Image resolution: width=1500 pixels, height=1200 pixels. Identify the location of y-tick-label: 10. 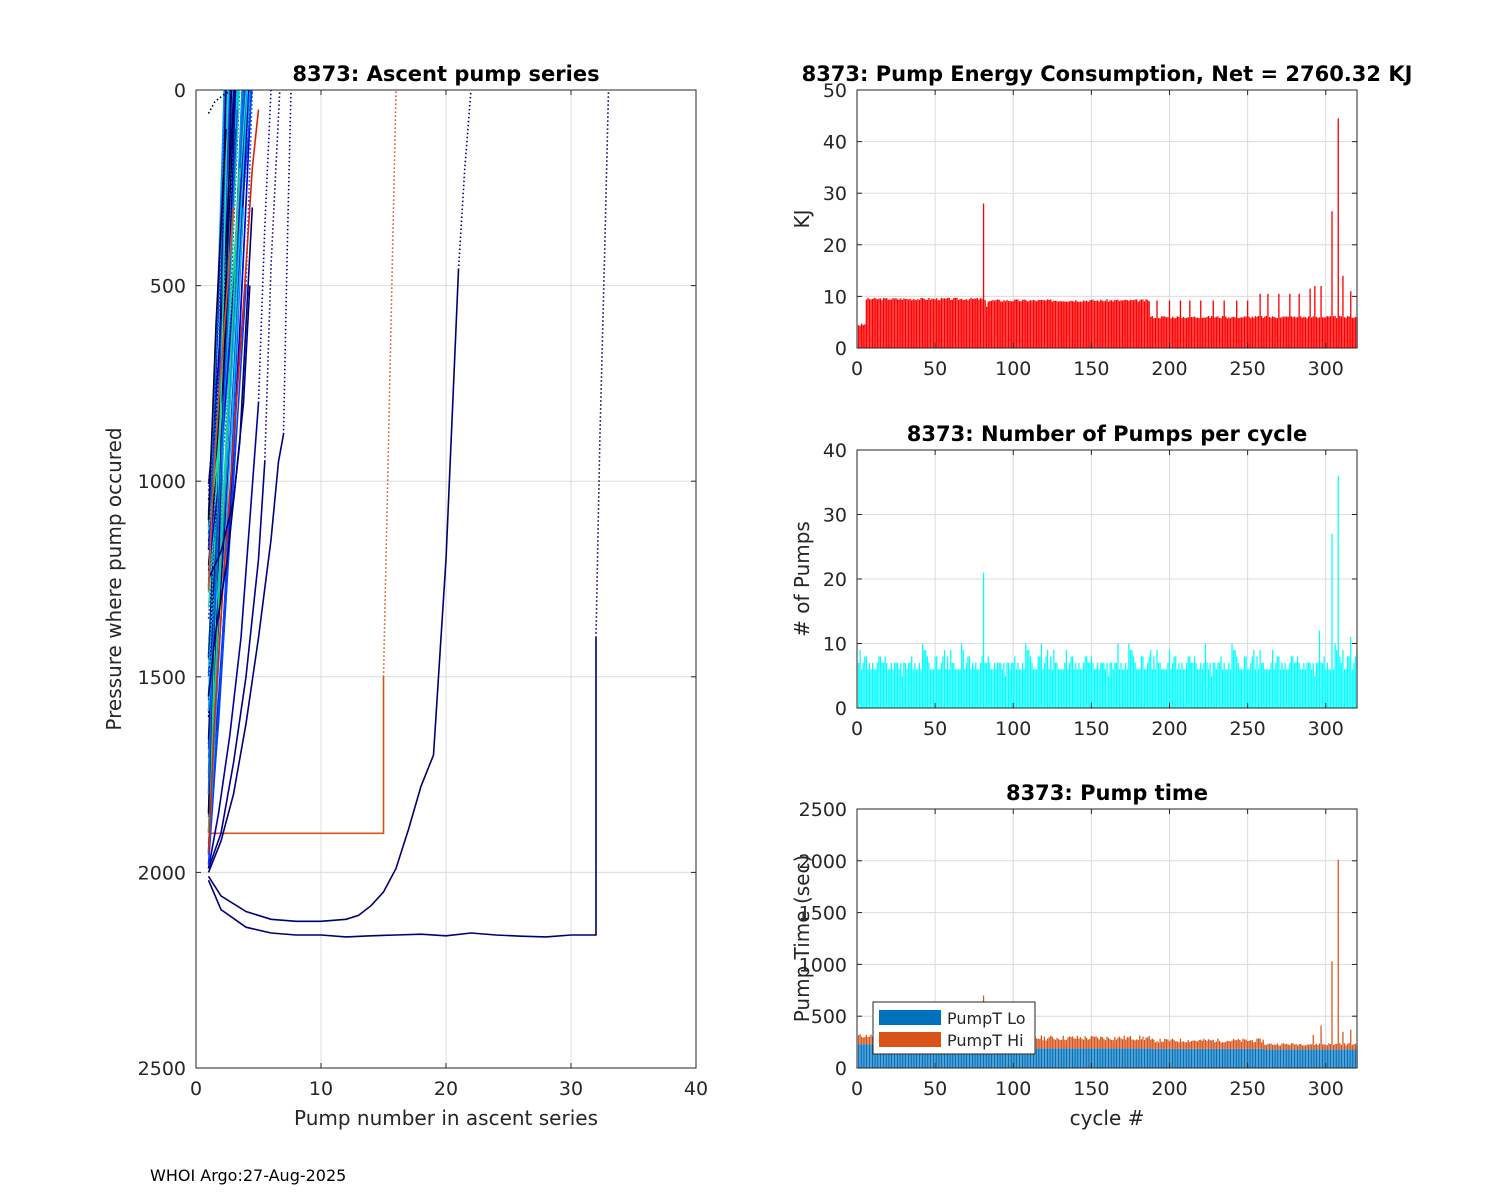
(835, 645).